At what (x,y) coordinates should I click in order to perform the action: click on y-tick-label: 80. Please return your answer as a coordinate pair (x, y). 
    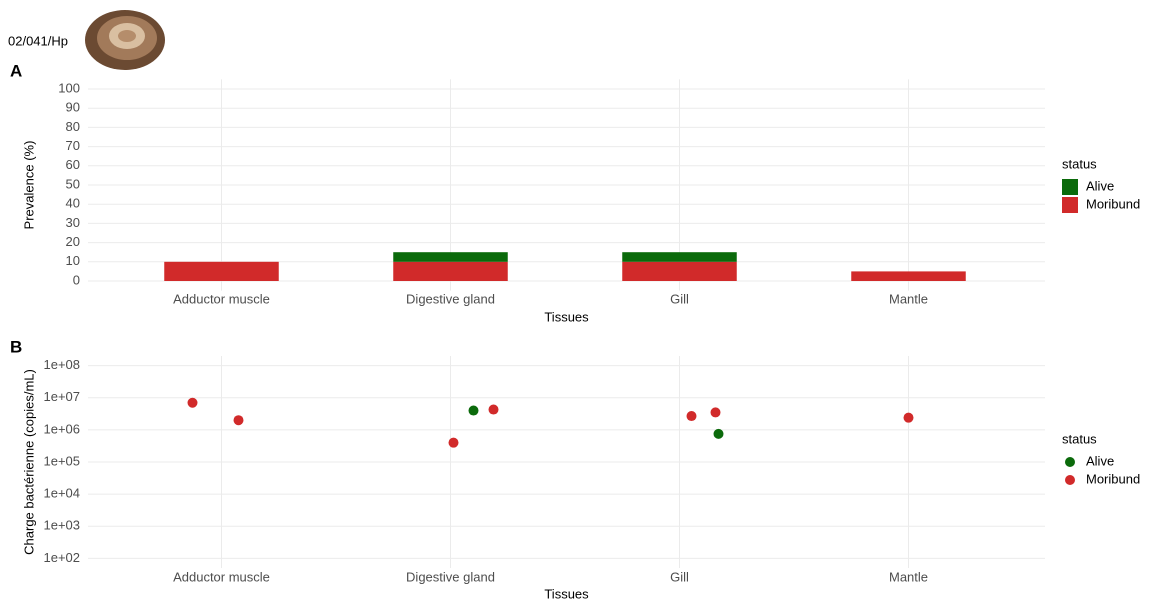
    Looking at the image, I should click on (73, 126).